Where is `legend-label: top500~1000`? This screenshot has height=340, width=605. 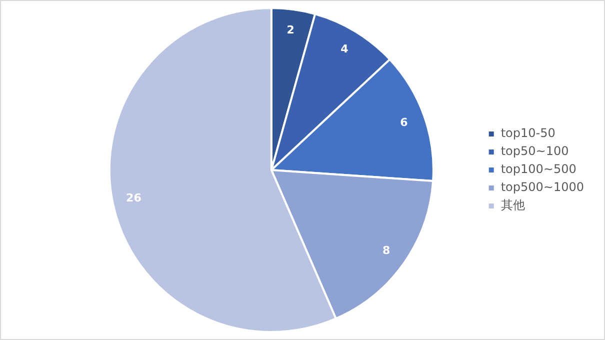
legend-label: top500~1000 is located at coordinates (542, 187).